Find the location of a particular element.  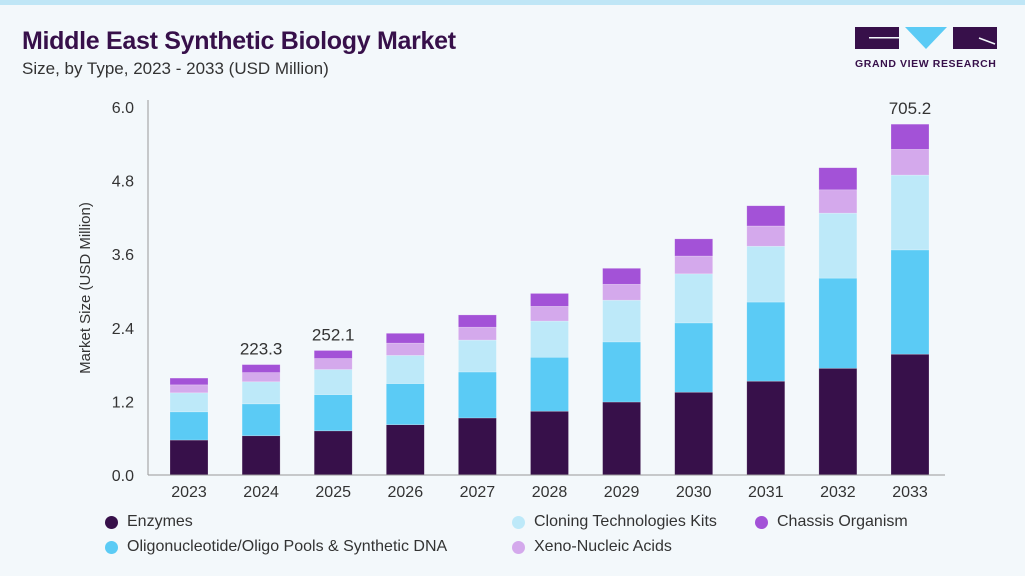

bar-segment-oligonucleotide-oligo-pools-synthetic-dna-2023 is located at coordinates (189, 426).